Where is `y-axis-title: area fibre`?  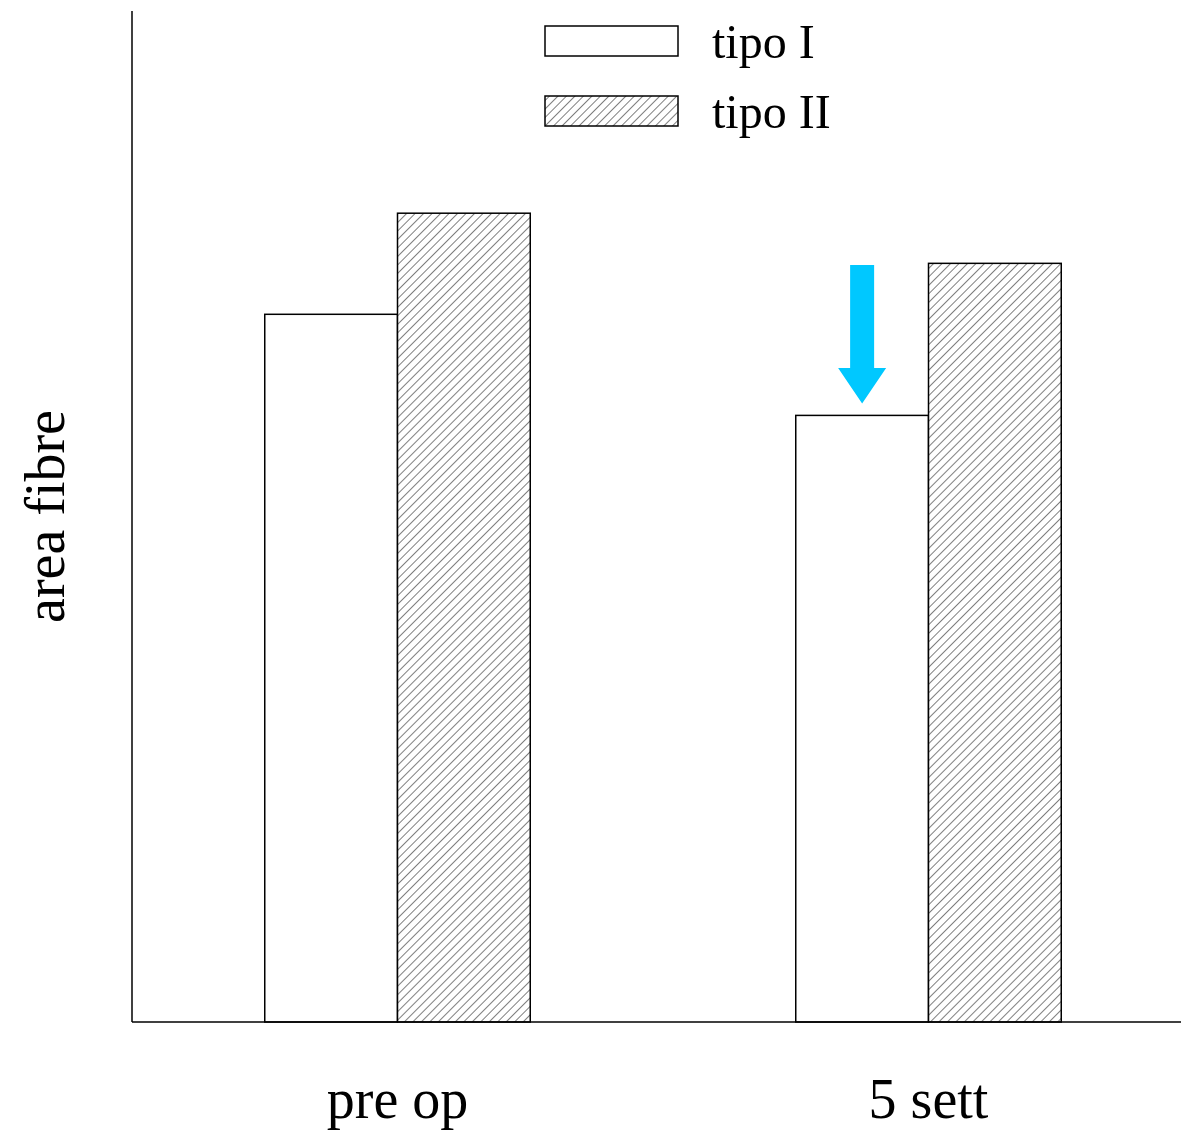 y-axis-title: area fibre is located at coordinates (45, 516).